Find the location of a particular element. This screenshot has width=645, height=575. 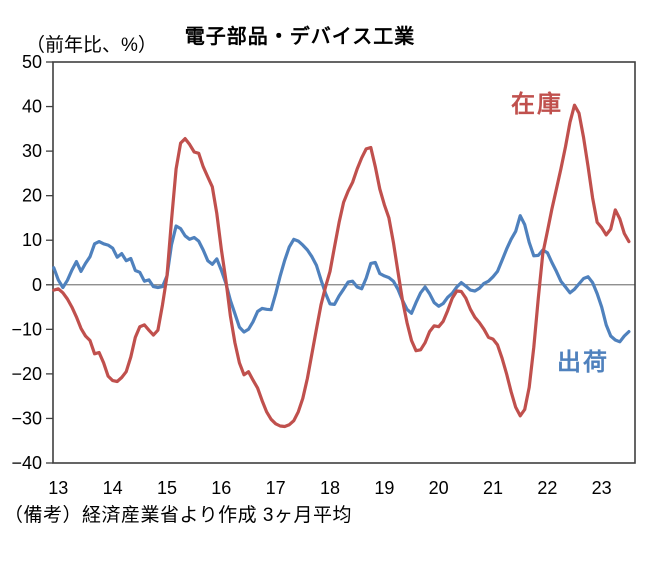

y-axis-unit-label: （前年比、%） is located at coordinates (91, 45).